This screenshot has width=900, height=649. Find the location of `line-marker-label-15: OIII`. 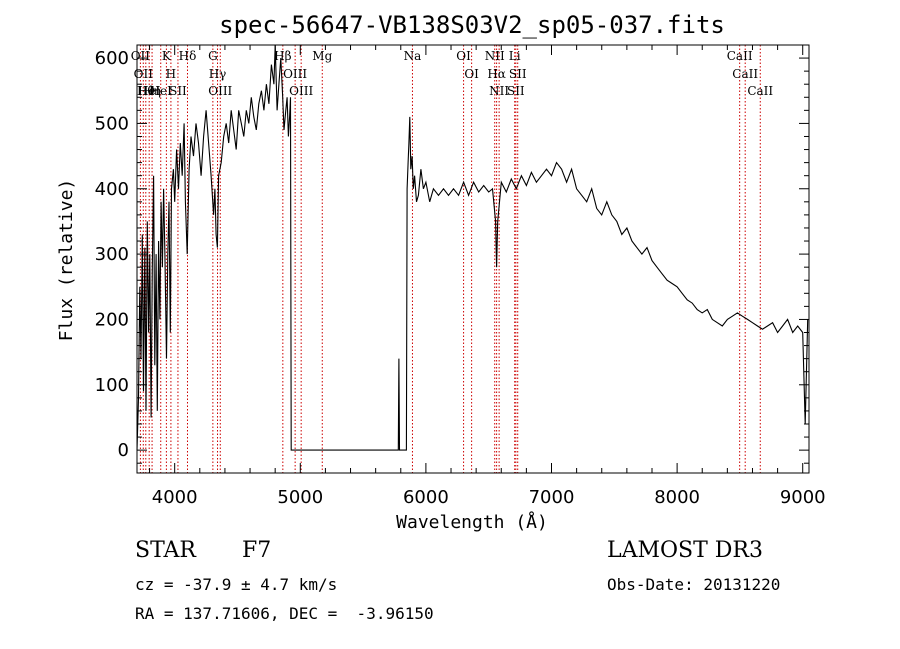

line-marker-label-15: OIII is located at coordinates (301, 91).